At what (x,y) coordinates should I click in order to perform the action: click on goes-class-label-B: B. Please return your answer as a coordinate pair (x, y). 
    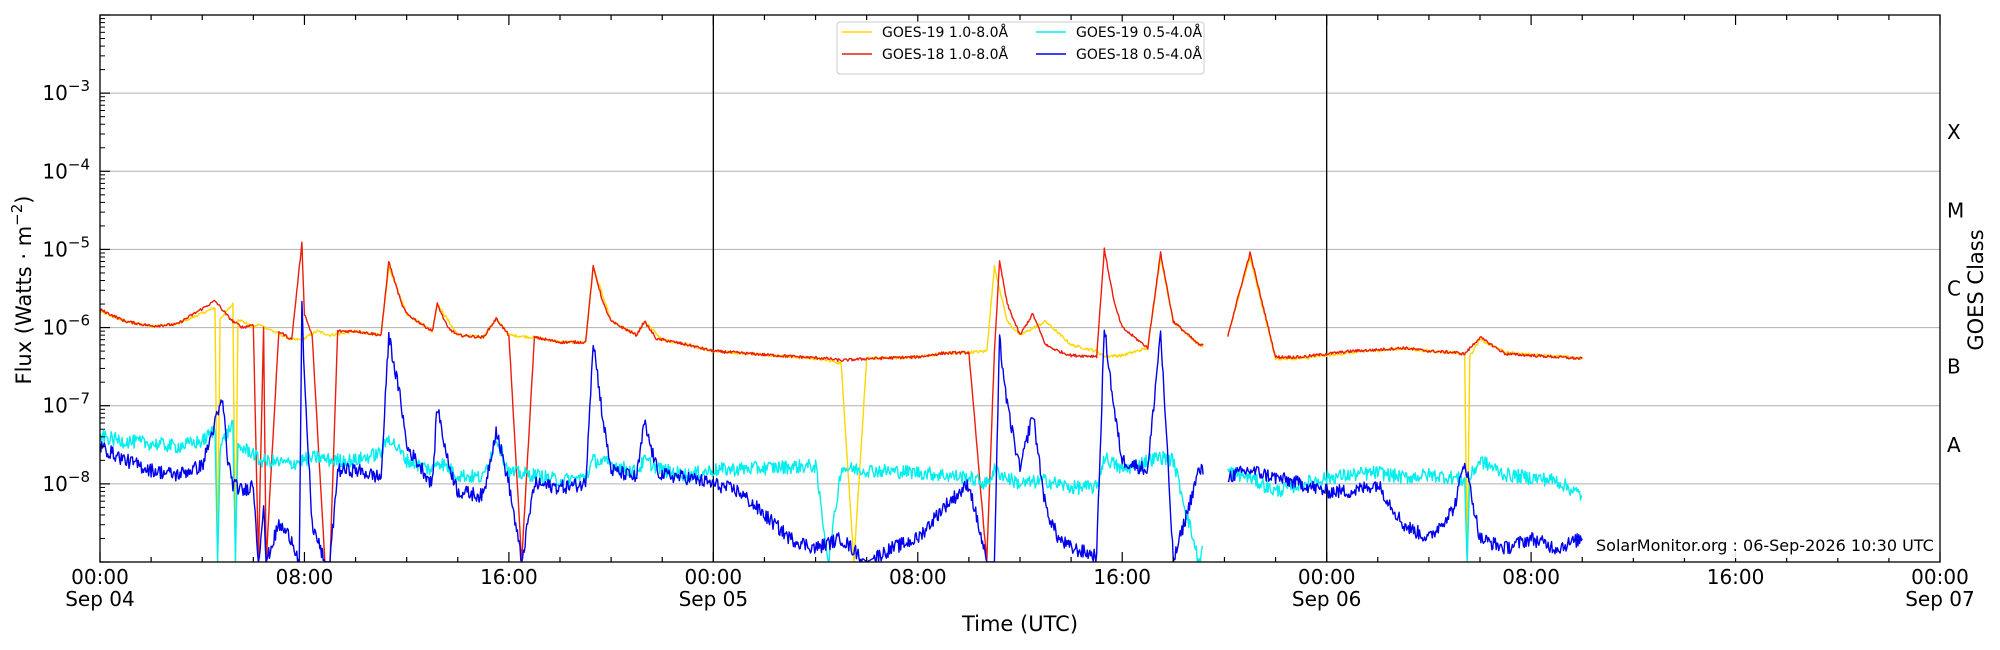
    Looking at the image, I should click on (1954, 367).